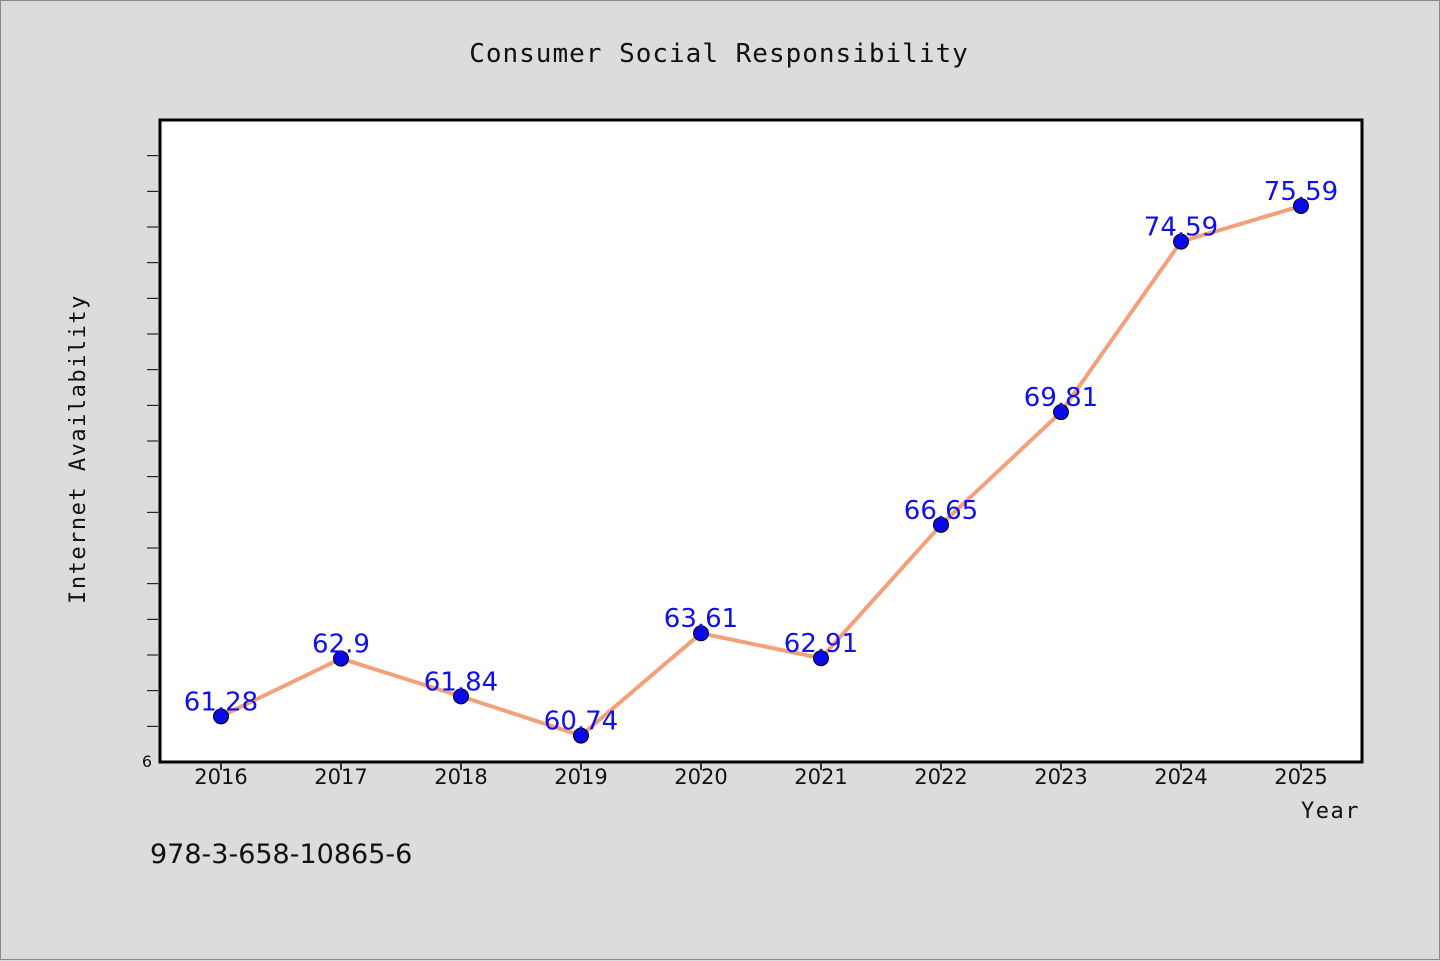 The image size is (1440, 961). I want to click on data-point-2024, so click(1181, 241).